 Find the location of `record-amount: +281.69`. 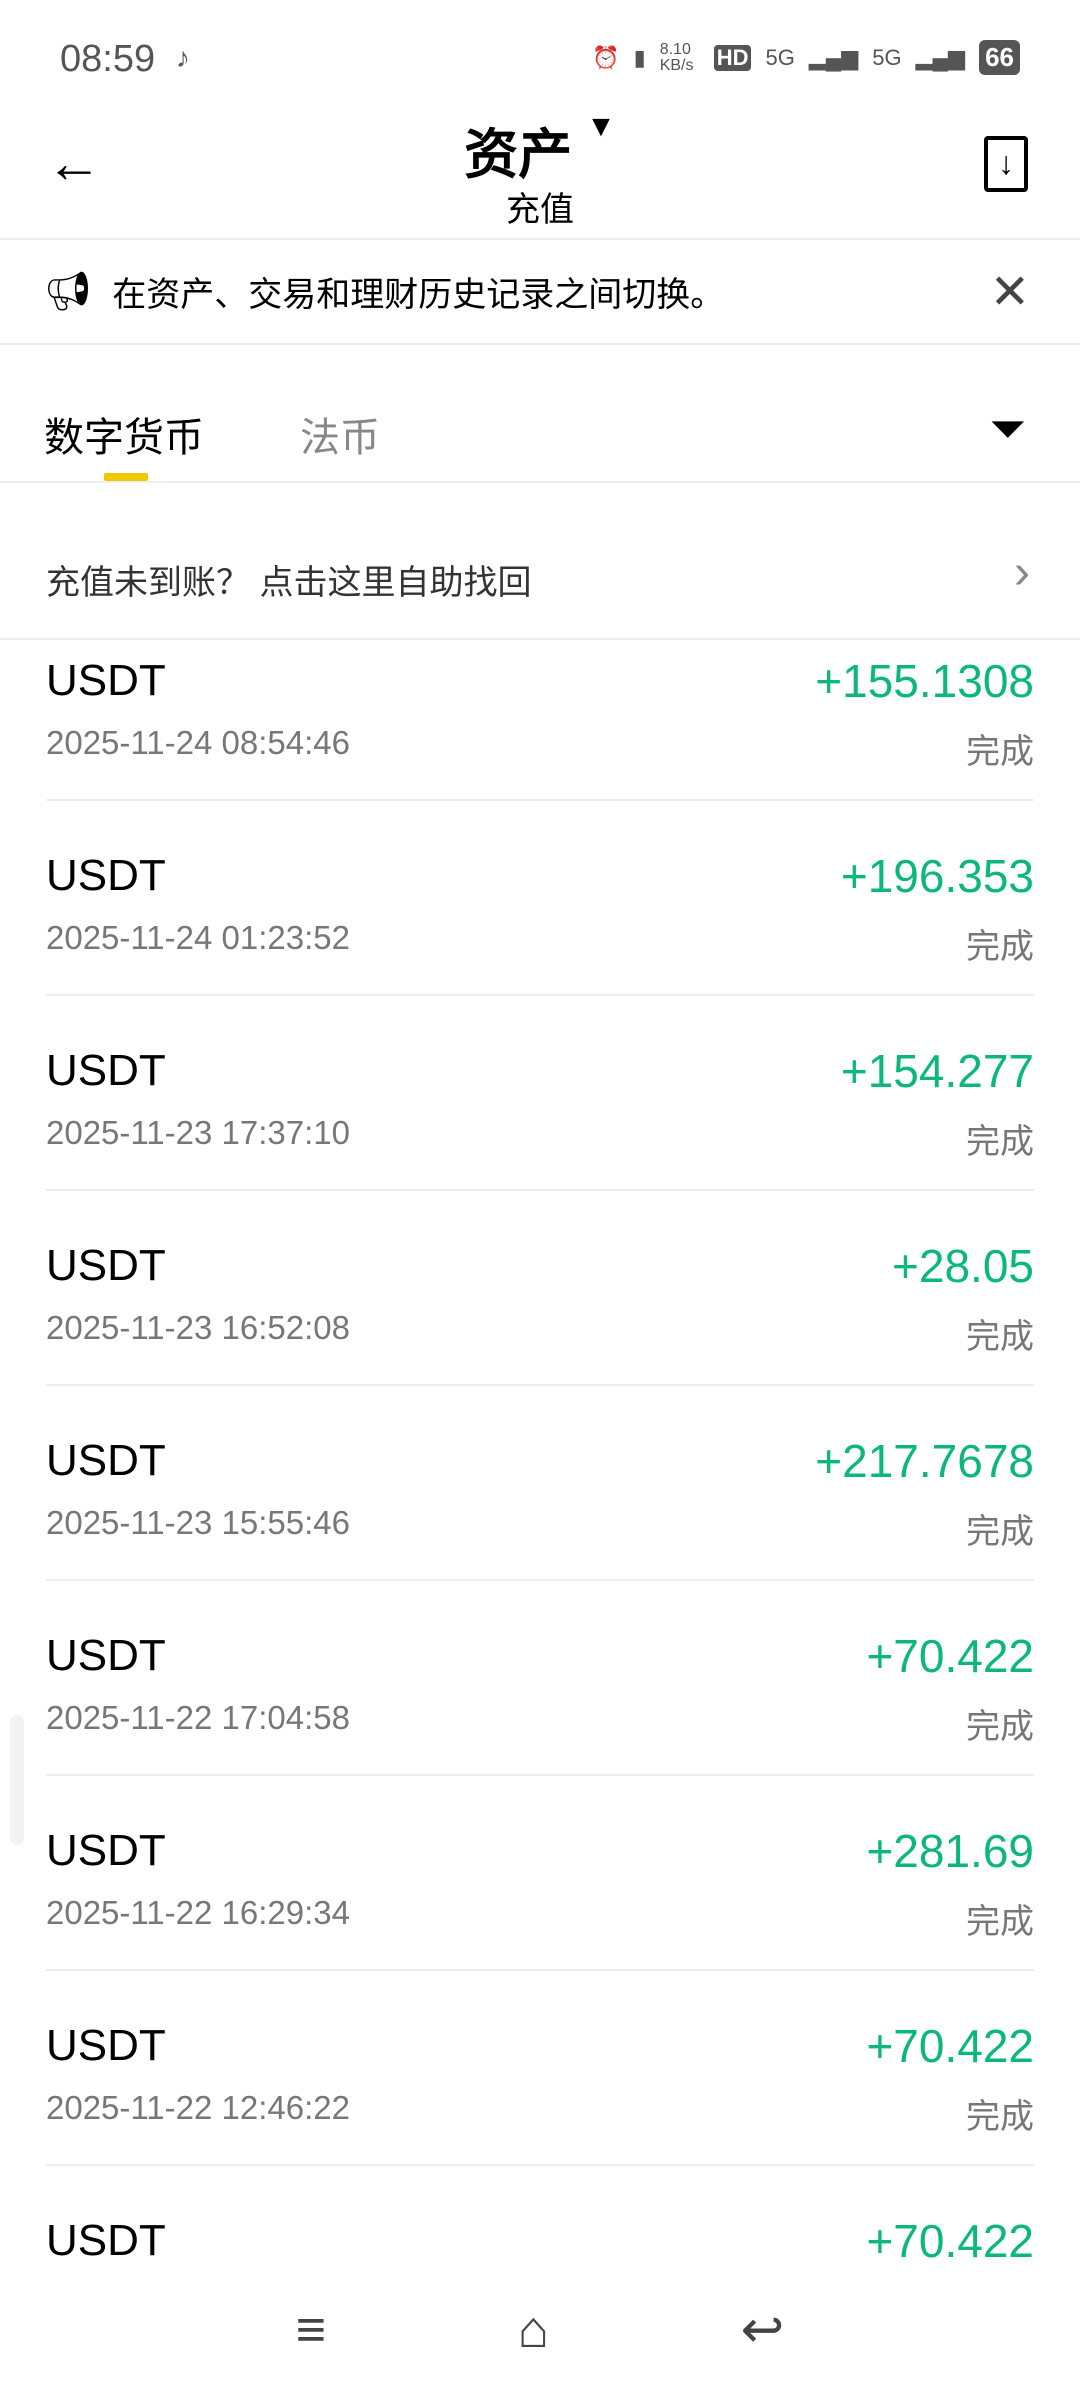

record-amount: +281.69 is located at coordinates (950, 1851).